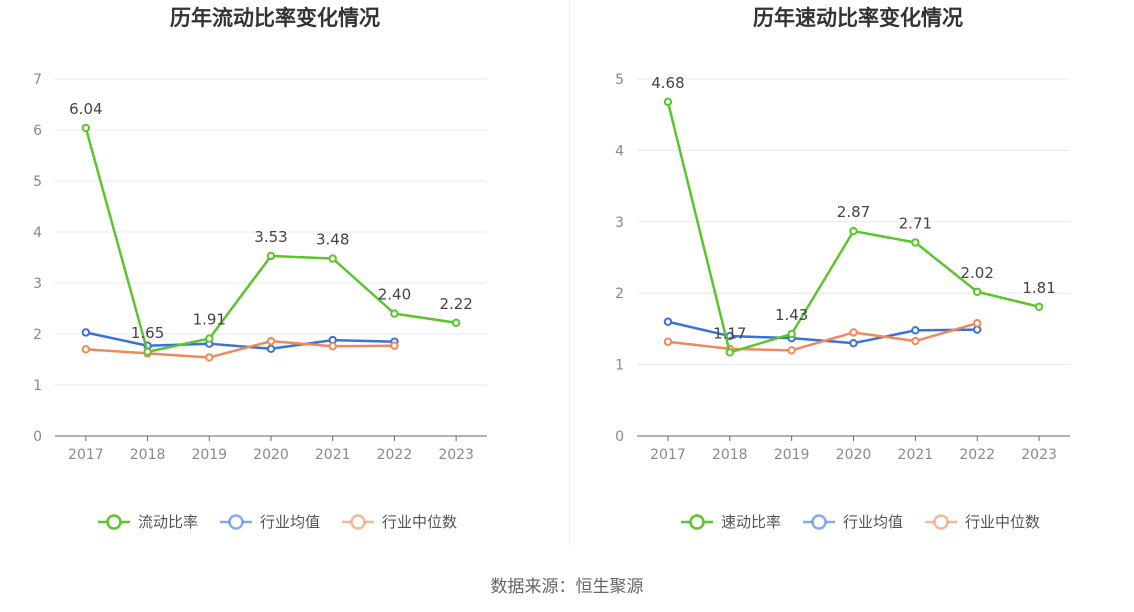 Image resolution: width=1134 pixels, height=612 pixels. What do you see at coordinates (147, 333) in the screenshot?
I see `data-label: 1.65` at bounding box center [147, 333].